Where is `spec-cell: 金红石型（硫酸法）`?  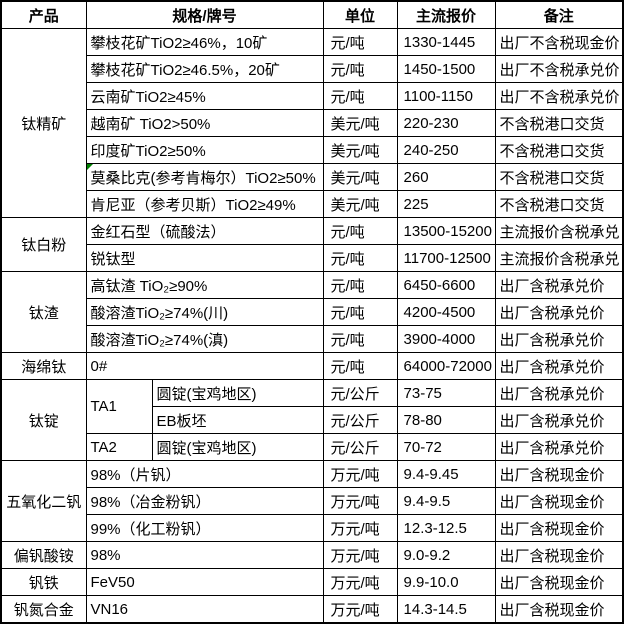
spec-cell: 金红石型（硫酸法） is located at coordinates (204, 231).